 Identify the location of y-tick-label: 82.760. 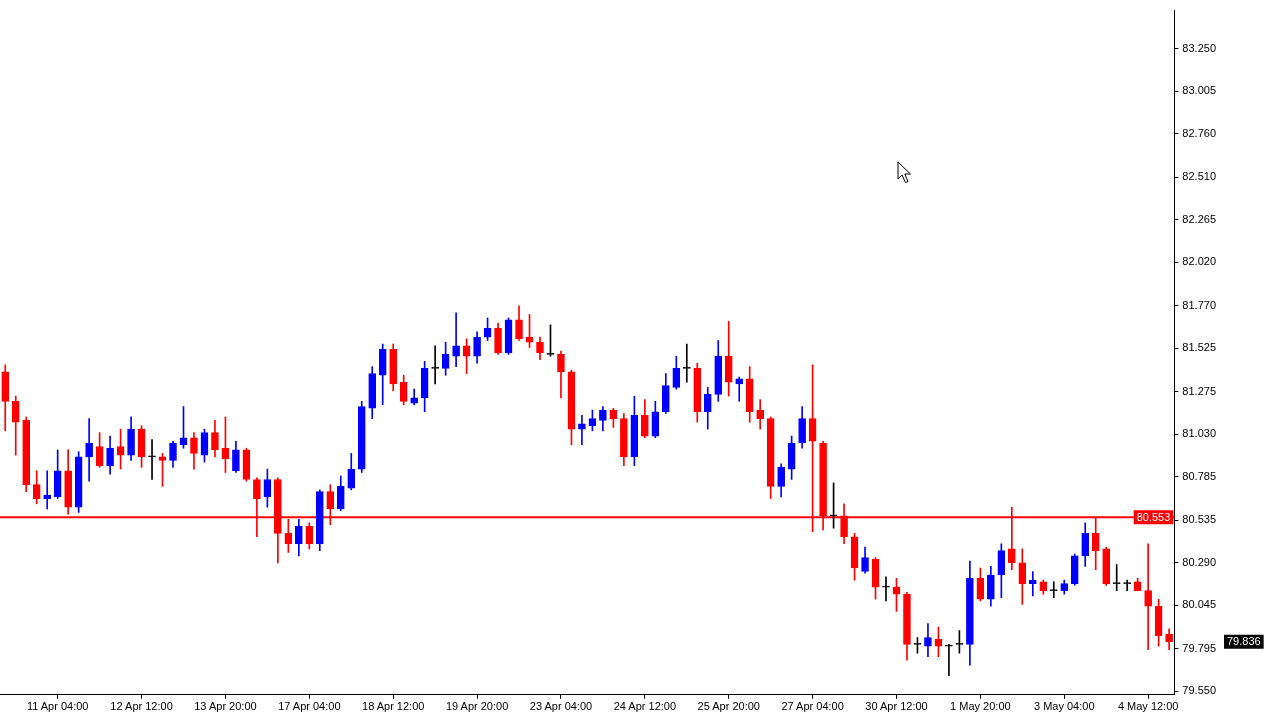
(1199, 132).